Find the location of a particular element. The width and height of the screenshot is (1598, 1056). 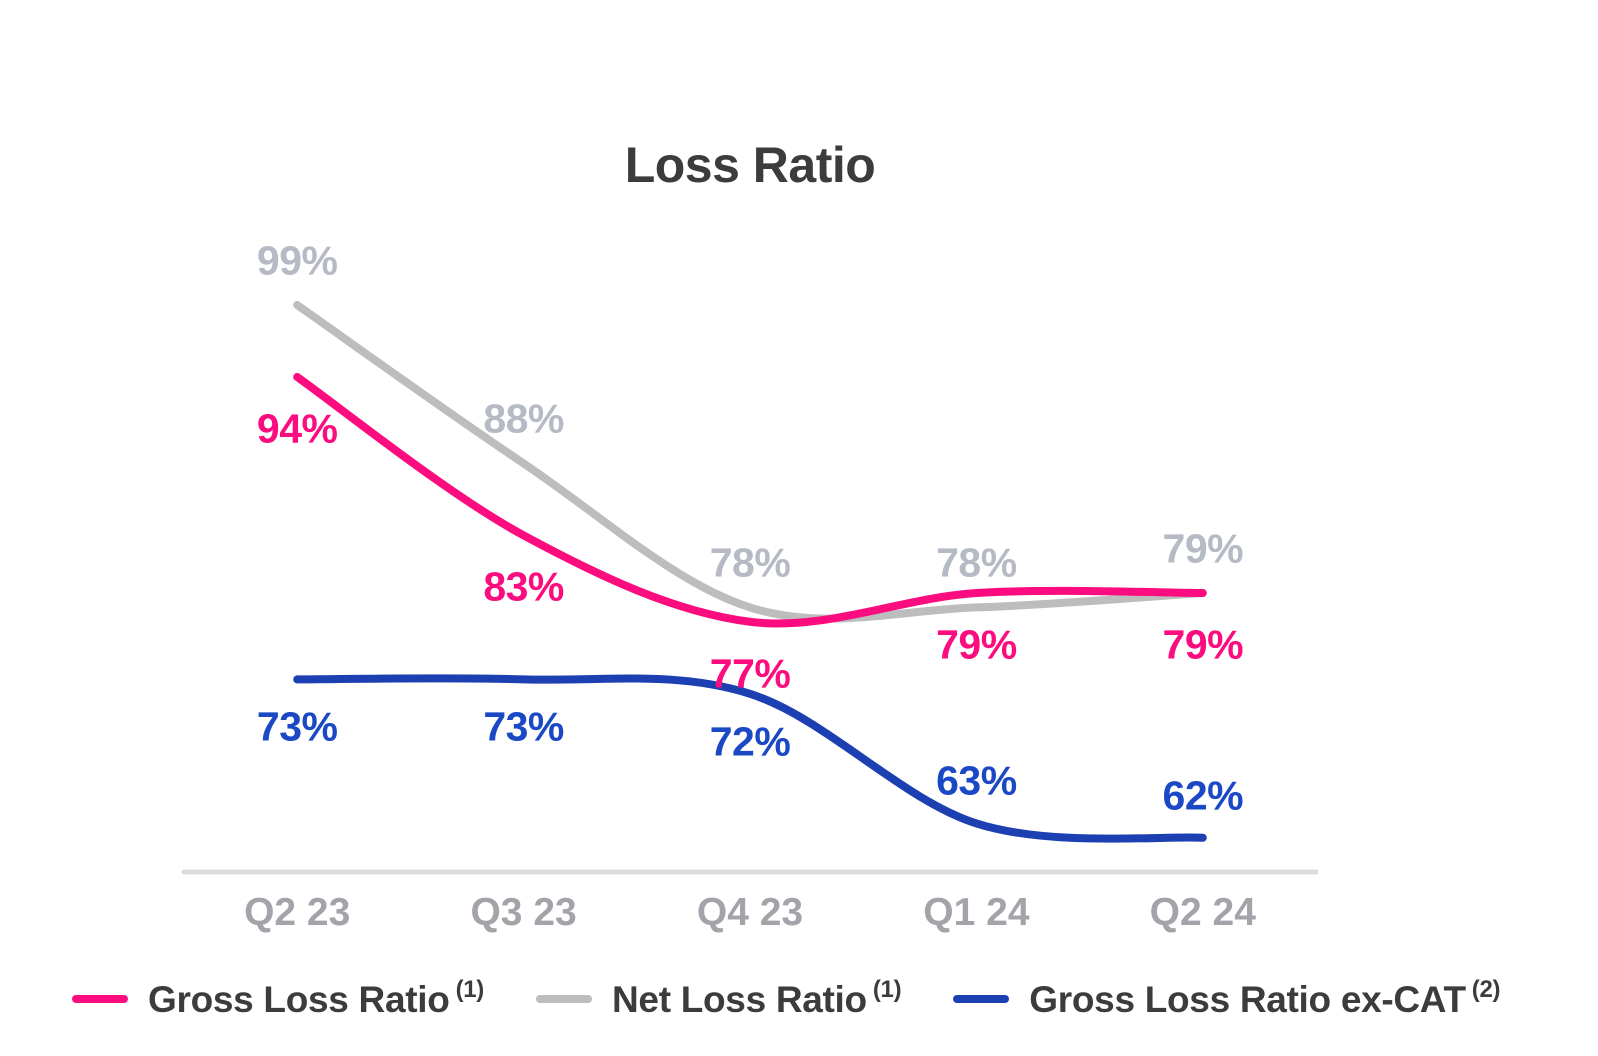

x-axis-label-q4-23: Q4 23 is located at coordinates (750, 912).